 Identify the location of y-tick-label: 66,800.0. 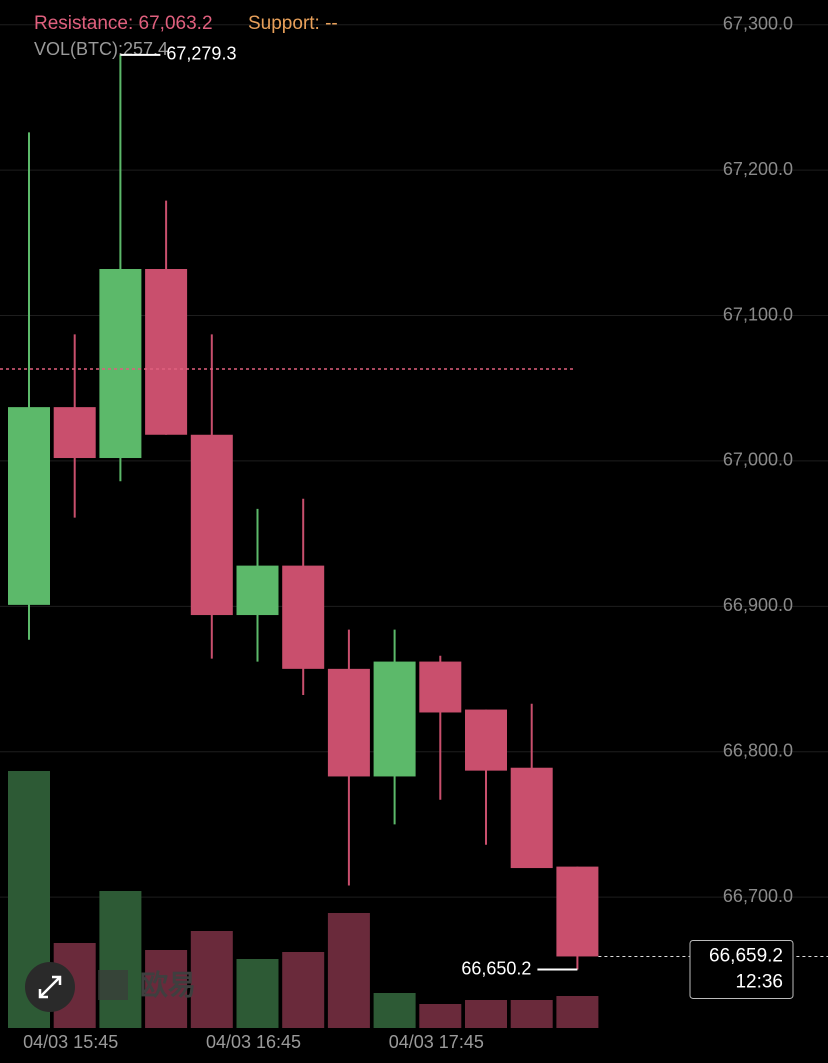
(758, 750).